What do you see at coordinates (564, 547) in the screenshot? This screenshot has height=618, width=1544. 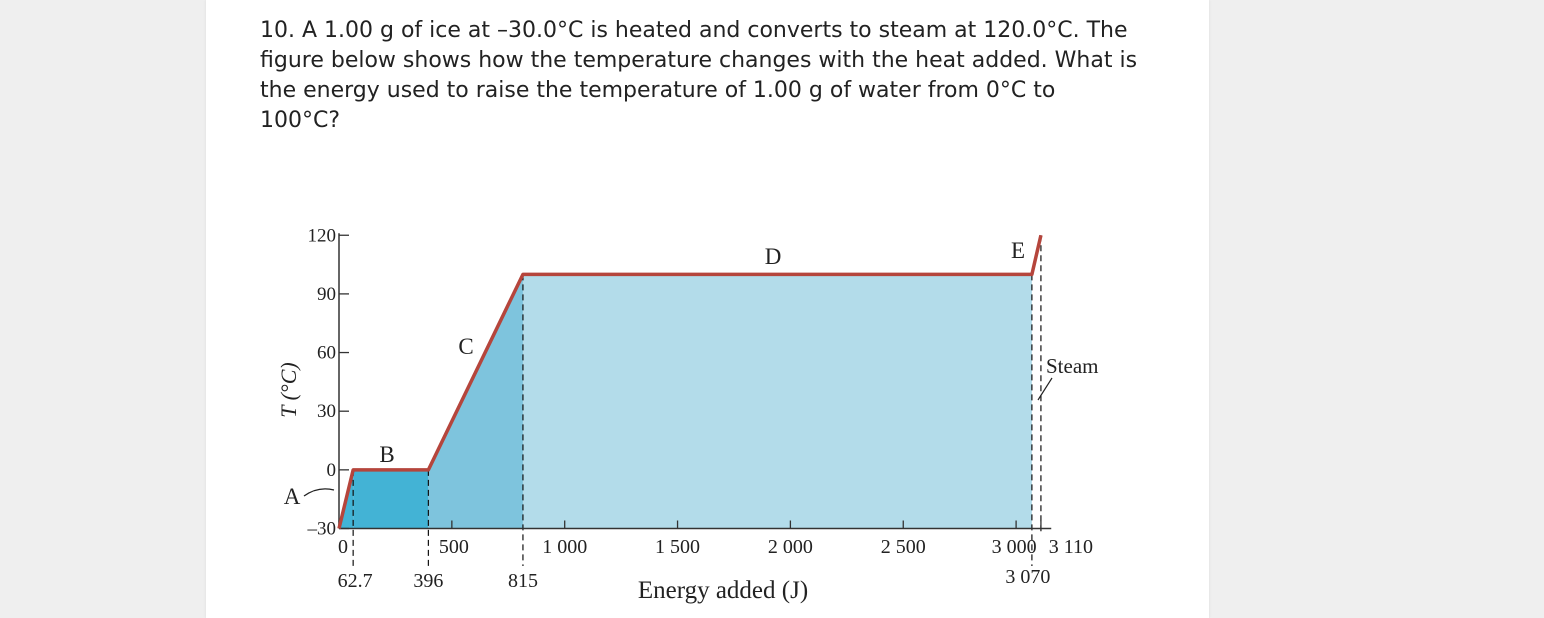 I see `x-tick-label: 1 000` at bounding box center [564, 547].